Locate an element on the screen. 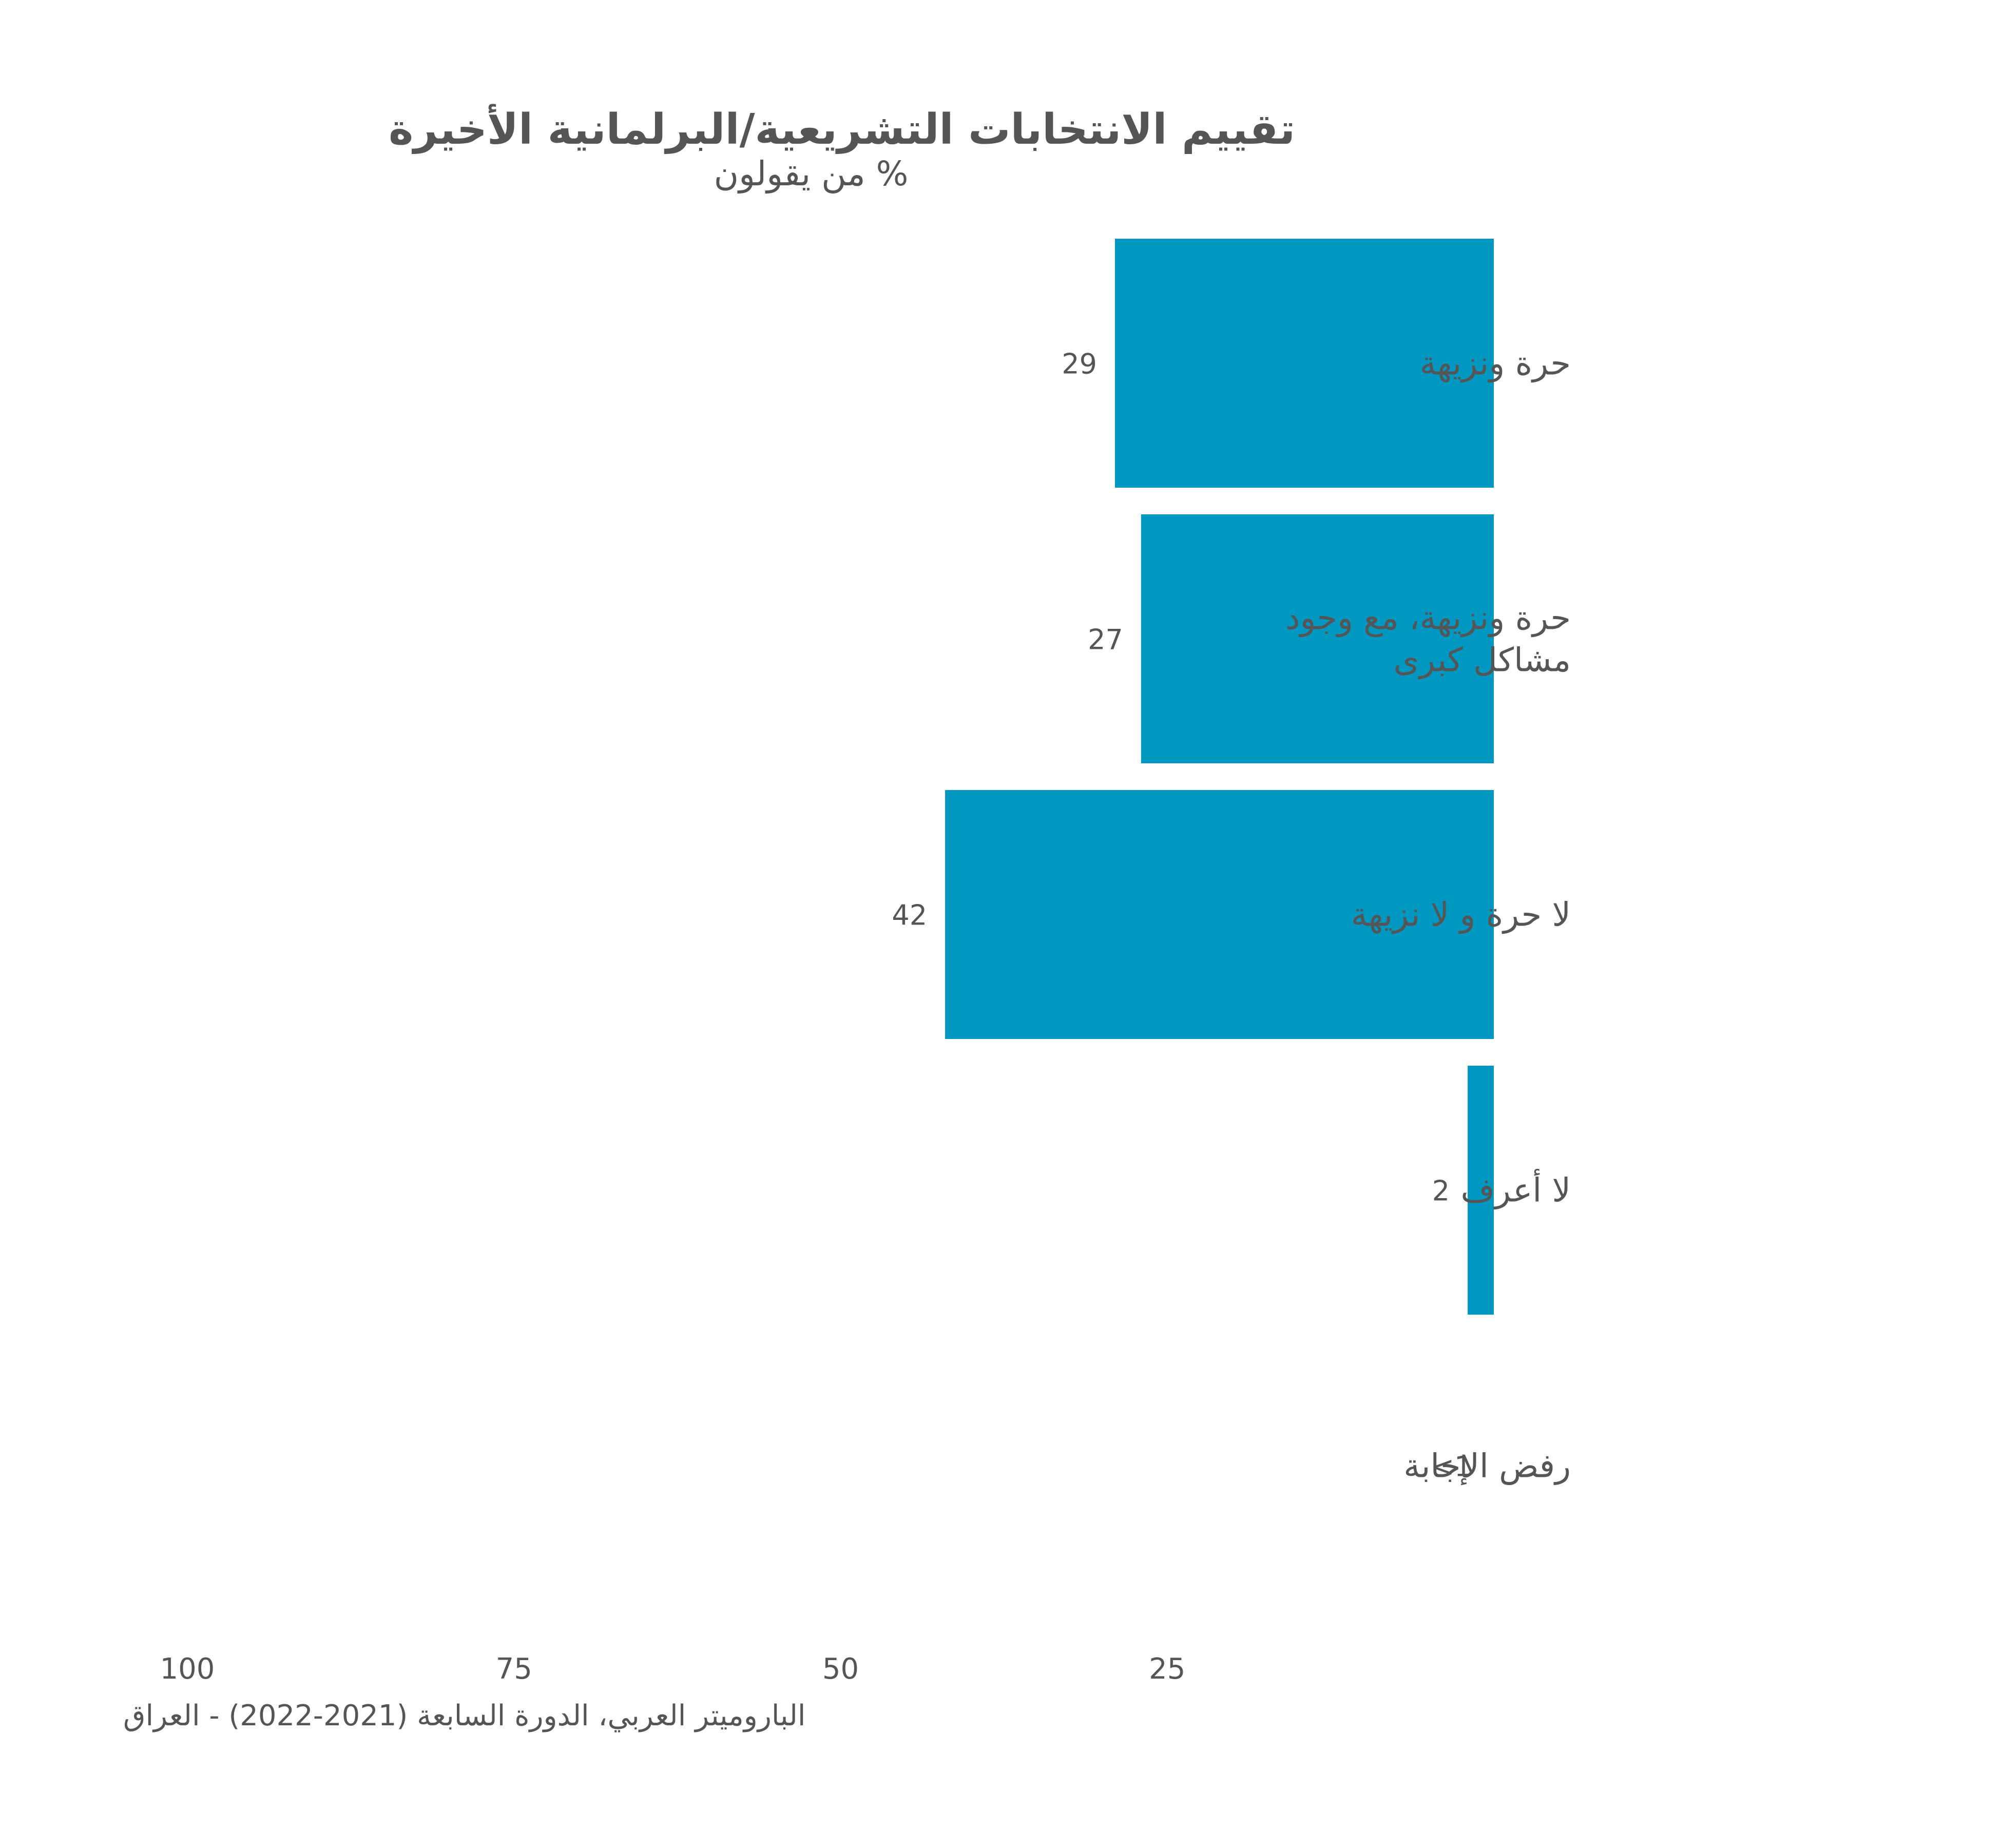  category-label: حرة ونزيهة، مع وجود is located at coordinates (1428, 619).